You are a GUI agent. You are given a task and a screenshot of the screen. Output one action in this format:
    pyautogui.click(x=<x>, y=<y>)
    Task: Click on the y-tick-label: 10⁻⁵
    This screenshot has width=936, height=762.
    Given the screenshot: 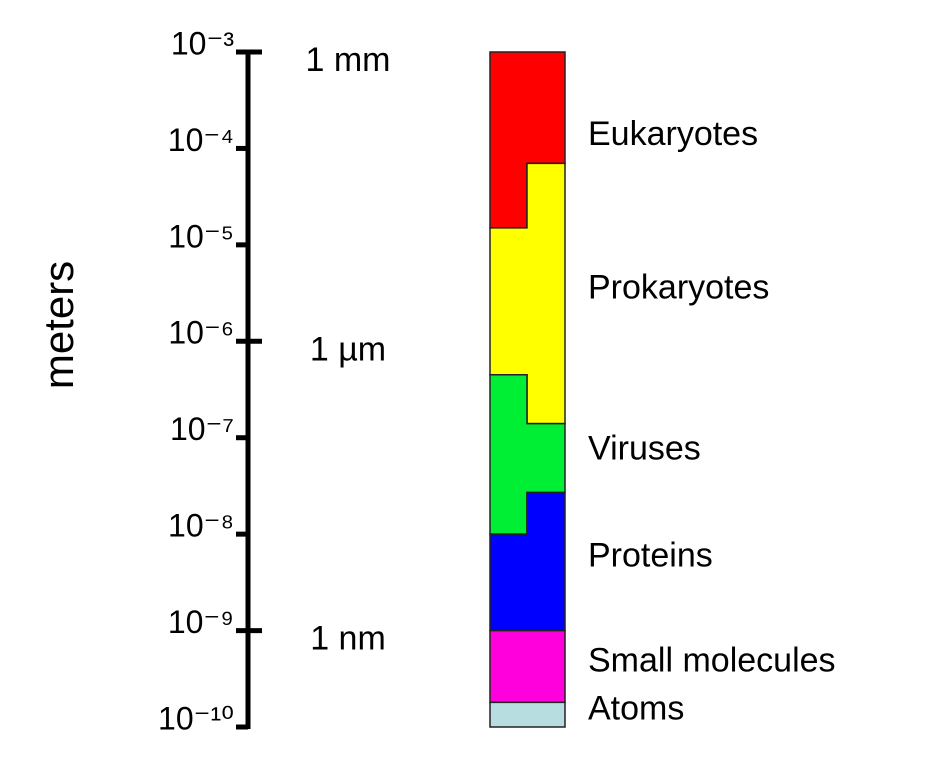 What is the action you would take?
    pyautogui.click(x=201, y=236)
    